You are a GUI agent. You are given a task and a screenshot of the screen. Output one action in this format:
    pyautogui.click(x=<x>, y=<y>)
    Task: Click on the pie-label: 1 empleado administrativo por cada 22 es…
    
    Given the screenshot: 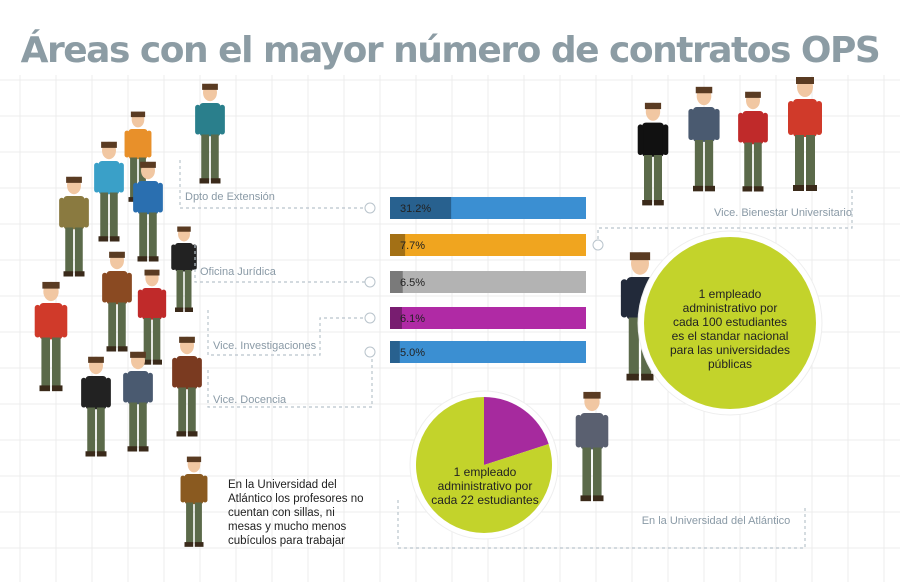 What is the action you would take?
    pyautogui.click(x=485, y=486)
    